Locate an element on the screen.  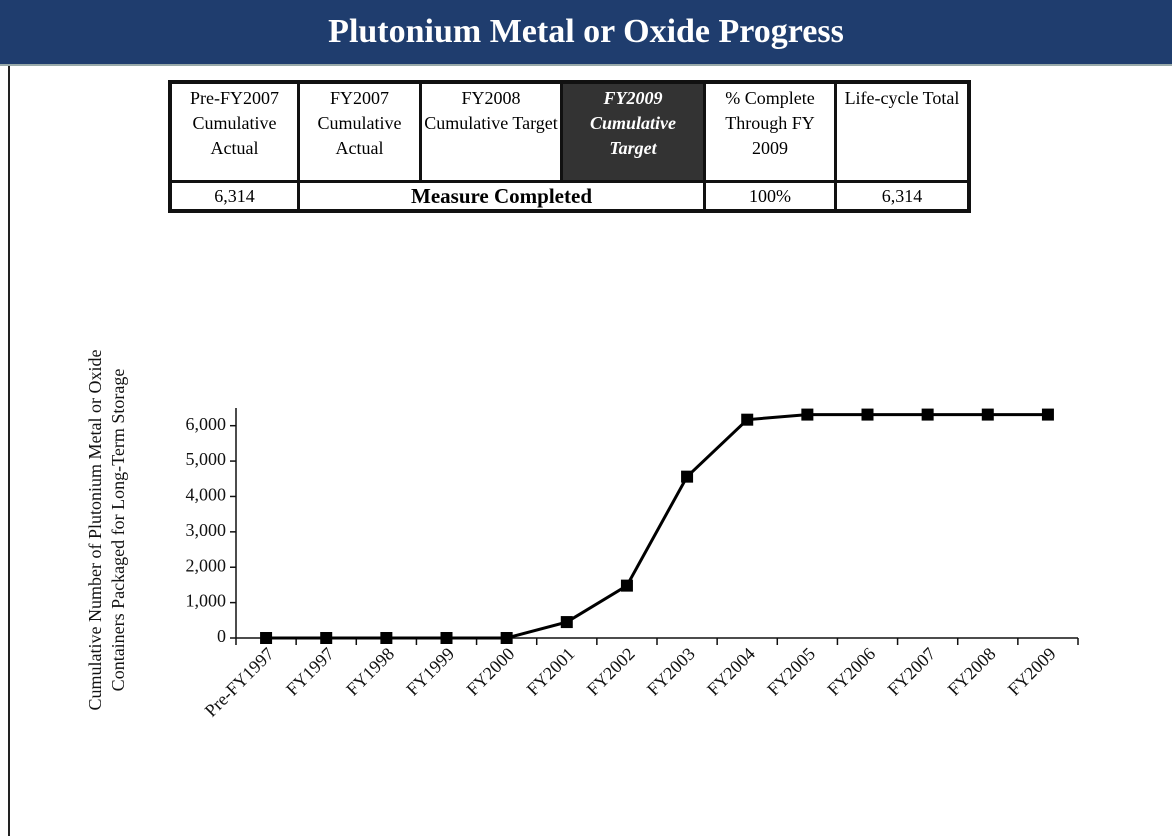
data-cell: 100% is located at coordinates (770, 196).